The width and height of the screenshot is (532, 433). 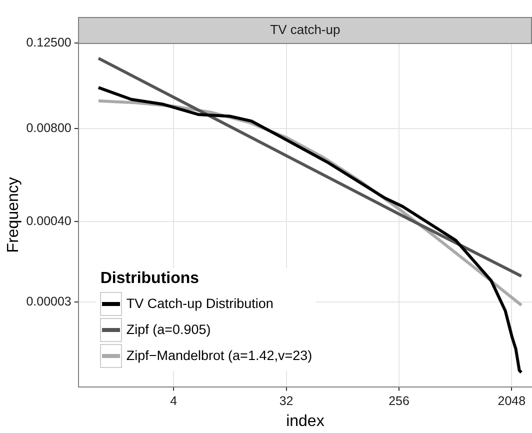 I want to click on x-axis-title: index, so click(x=305, y=421).